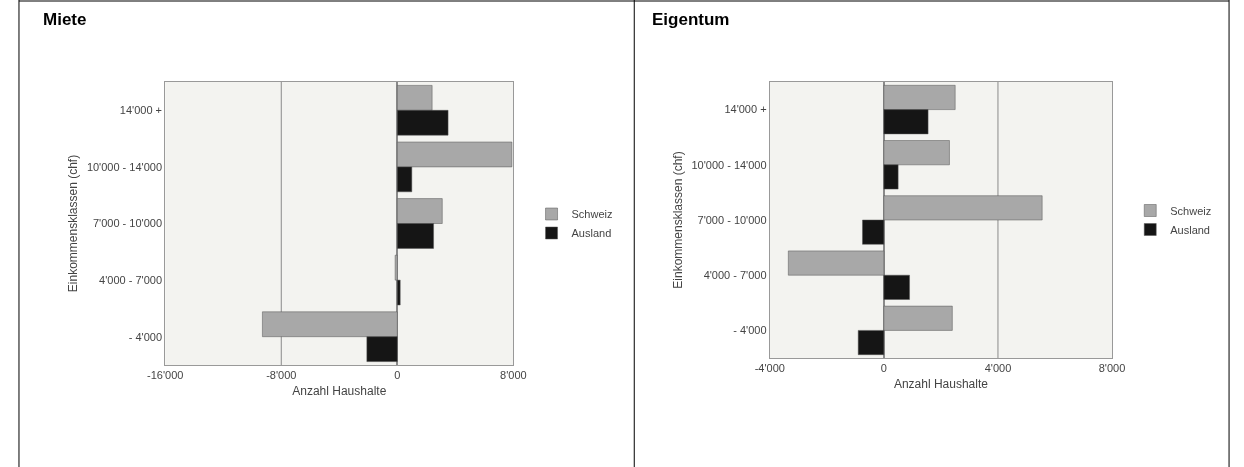 The image size is (1244, 467). What do you see at coordinates (691, 19) in the screenshot?
I see `chart-title: Eigentum` at bounding box center [691, 19].